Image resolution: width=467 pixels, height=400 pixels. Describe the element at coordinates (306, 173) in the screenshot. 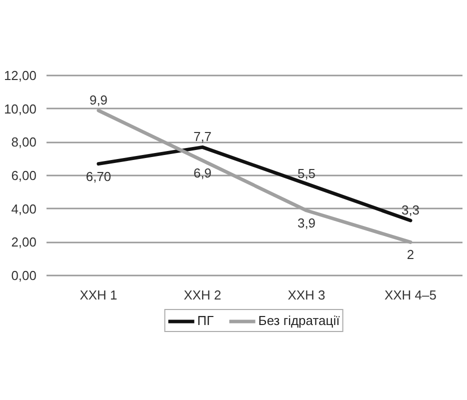

I see `data-label: 5,5` at that location.